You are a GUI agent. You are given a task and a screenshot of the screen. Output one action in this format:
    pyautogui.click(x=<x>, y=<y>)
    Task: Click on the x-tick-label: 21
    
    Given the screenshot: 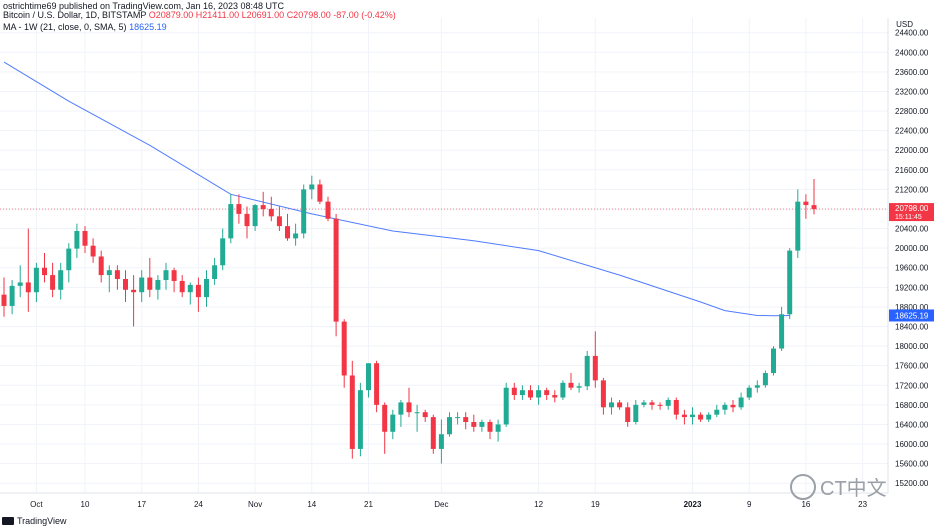 What is the action you would take?
    pyautogui.click(x=368, y=504)
    